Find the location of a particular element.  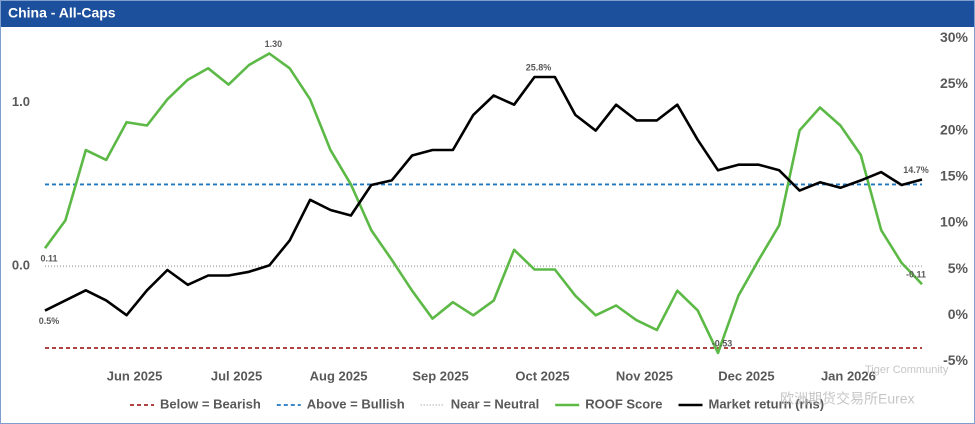

x-tick-label: Nov 2025 is located at coordinates (644, 375).